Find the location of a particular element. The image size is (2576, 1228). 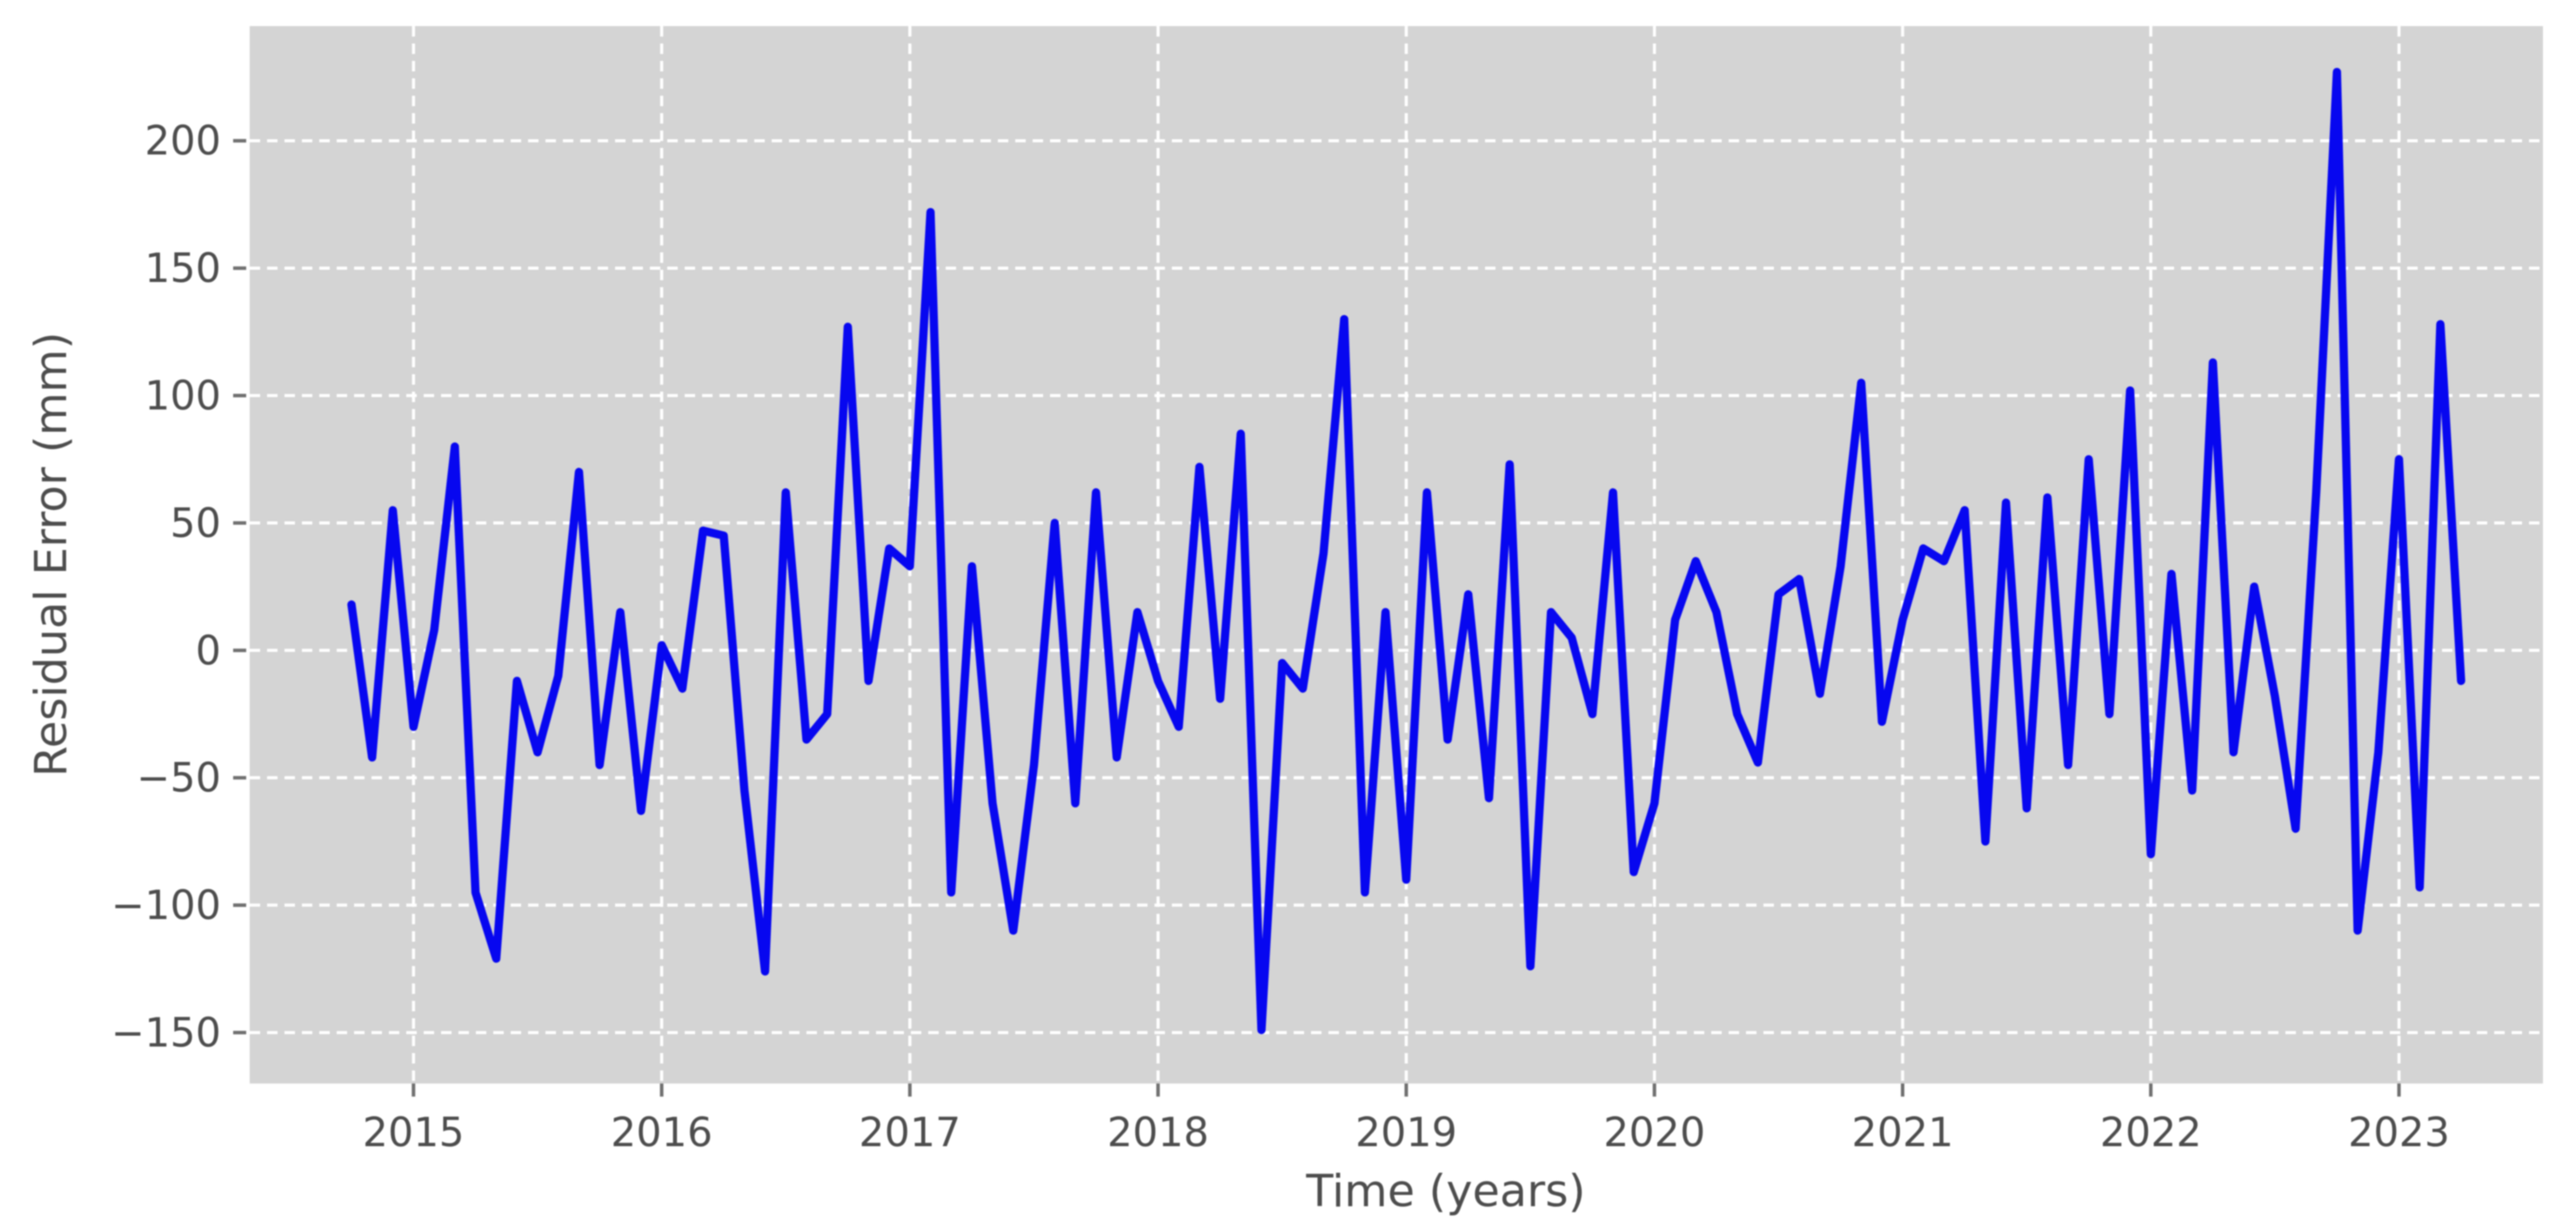

y-axis-label-text: Residual Error (mm) is located at coordinates (51, 554).